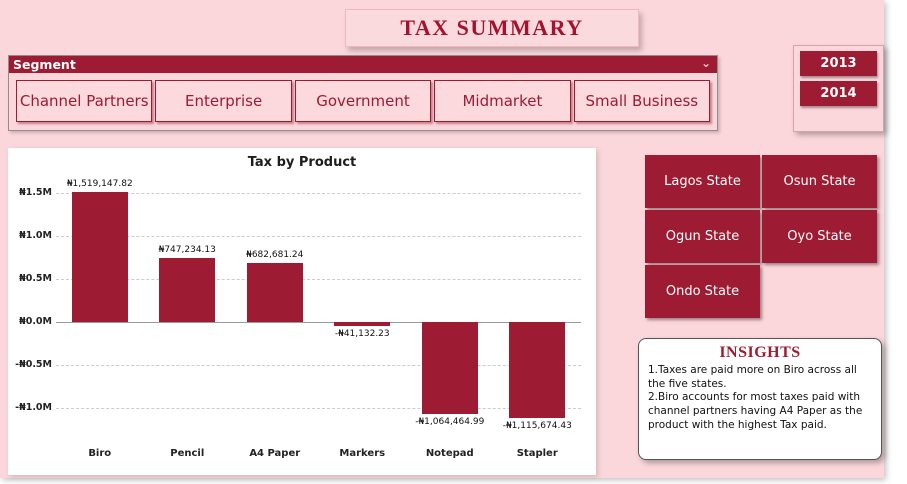  I want to click on bar-stapler, so click(537, 370).